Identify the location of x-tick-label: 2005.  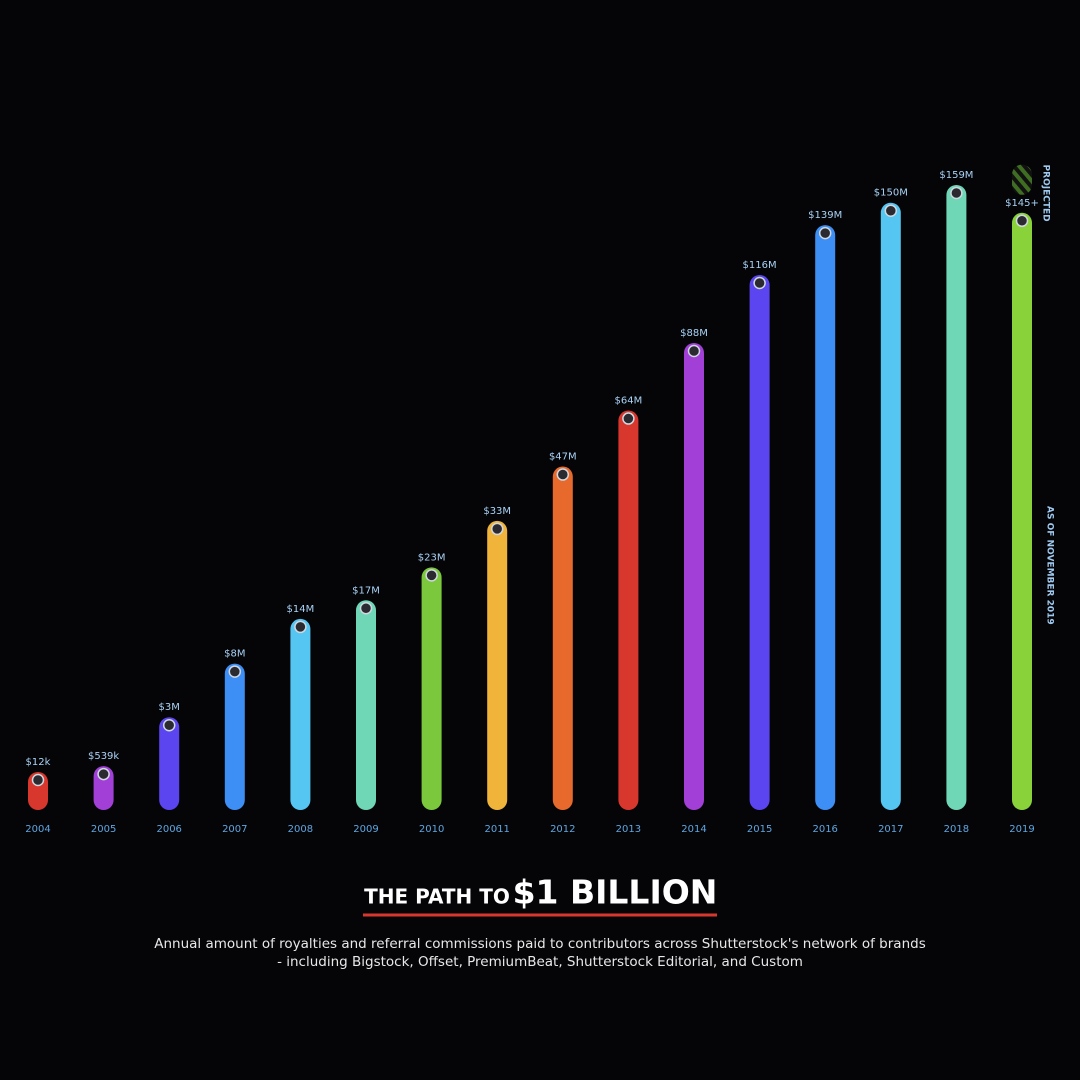
(103, 829).